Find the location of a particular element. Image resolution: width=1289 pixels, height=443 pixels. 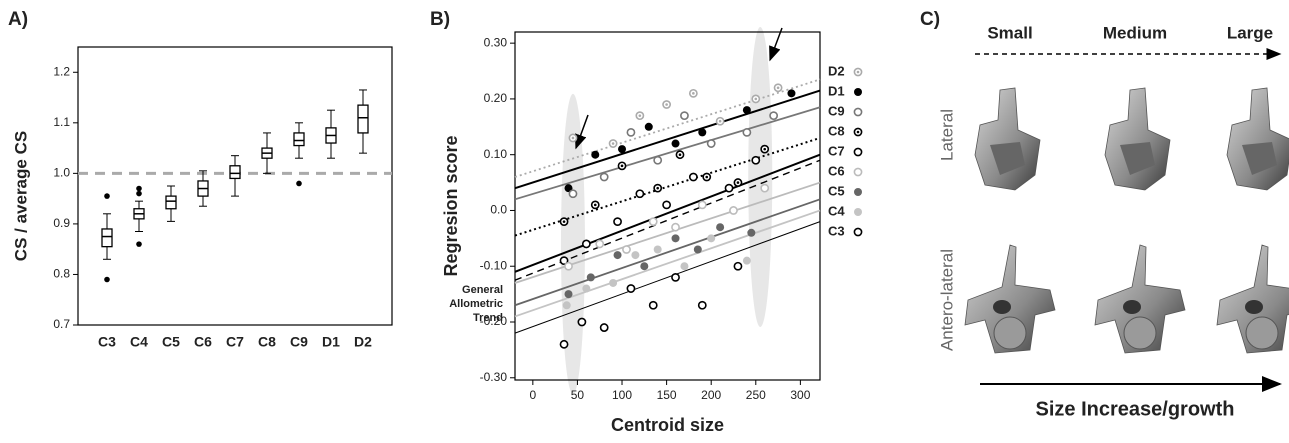

x-tick-label: C4 is located at coordinates (139, 342).